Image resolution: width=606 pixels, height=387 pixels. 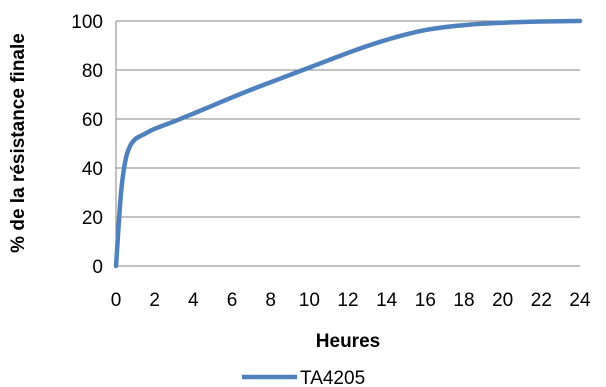 What do you see at coordinates (116, 300) in the screenshot?
I see `x-tick-label-0: 0` at bounding box center [116, 300].